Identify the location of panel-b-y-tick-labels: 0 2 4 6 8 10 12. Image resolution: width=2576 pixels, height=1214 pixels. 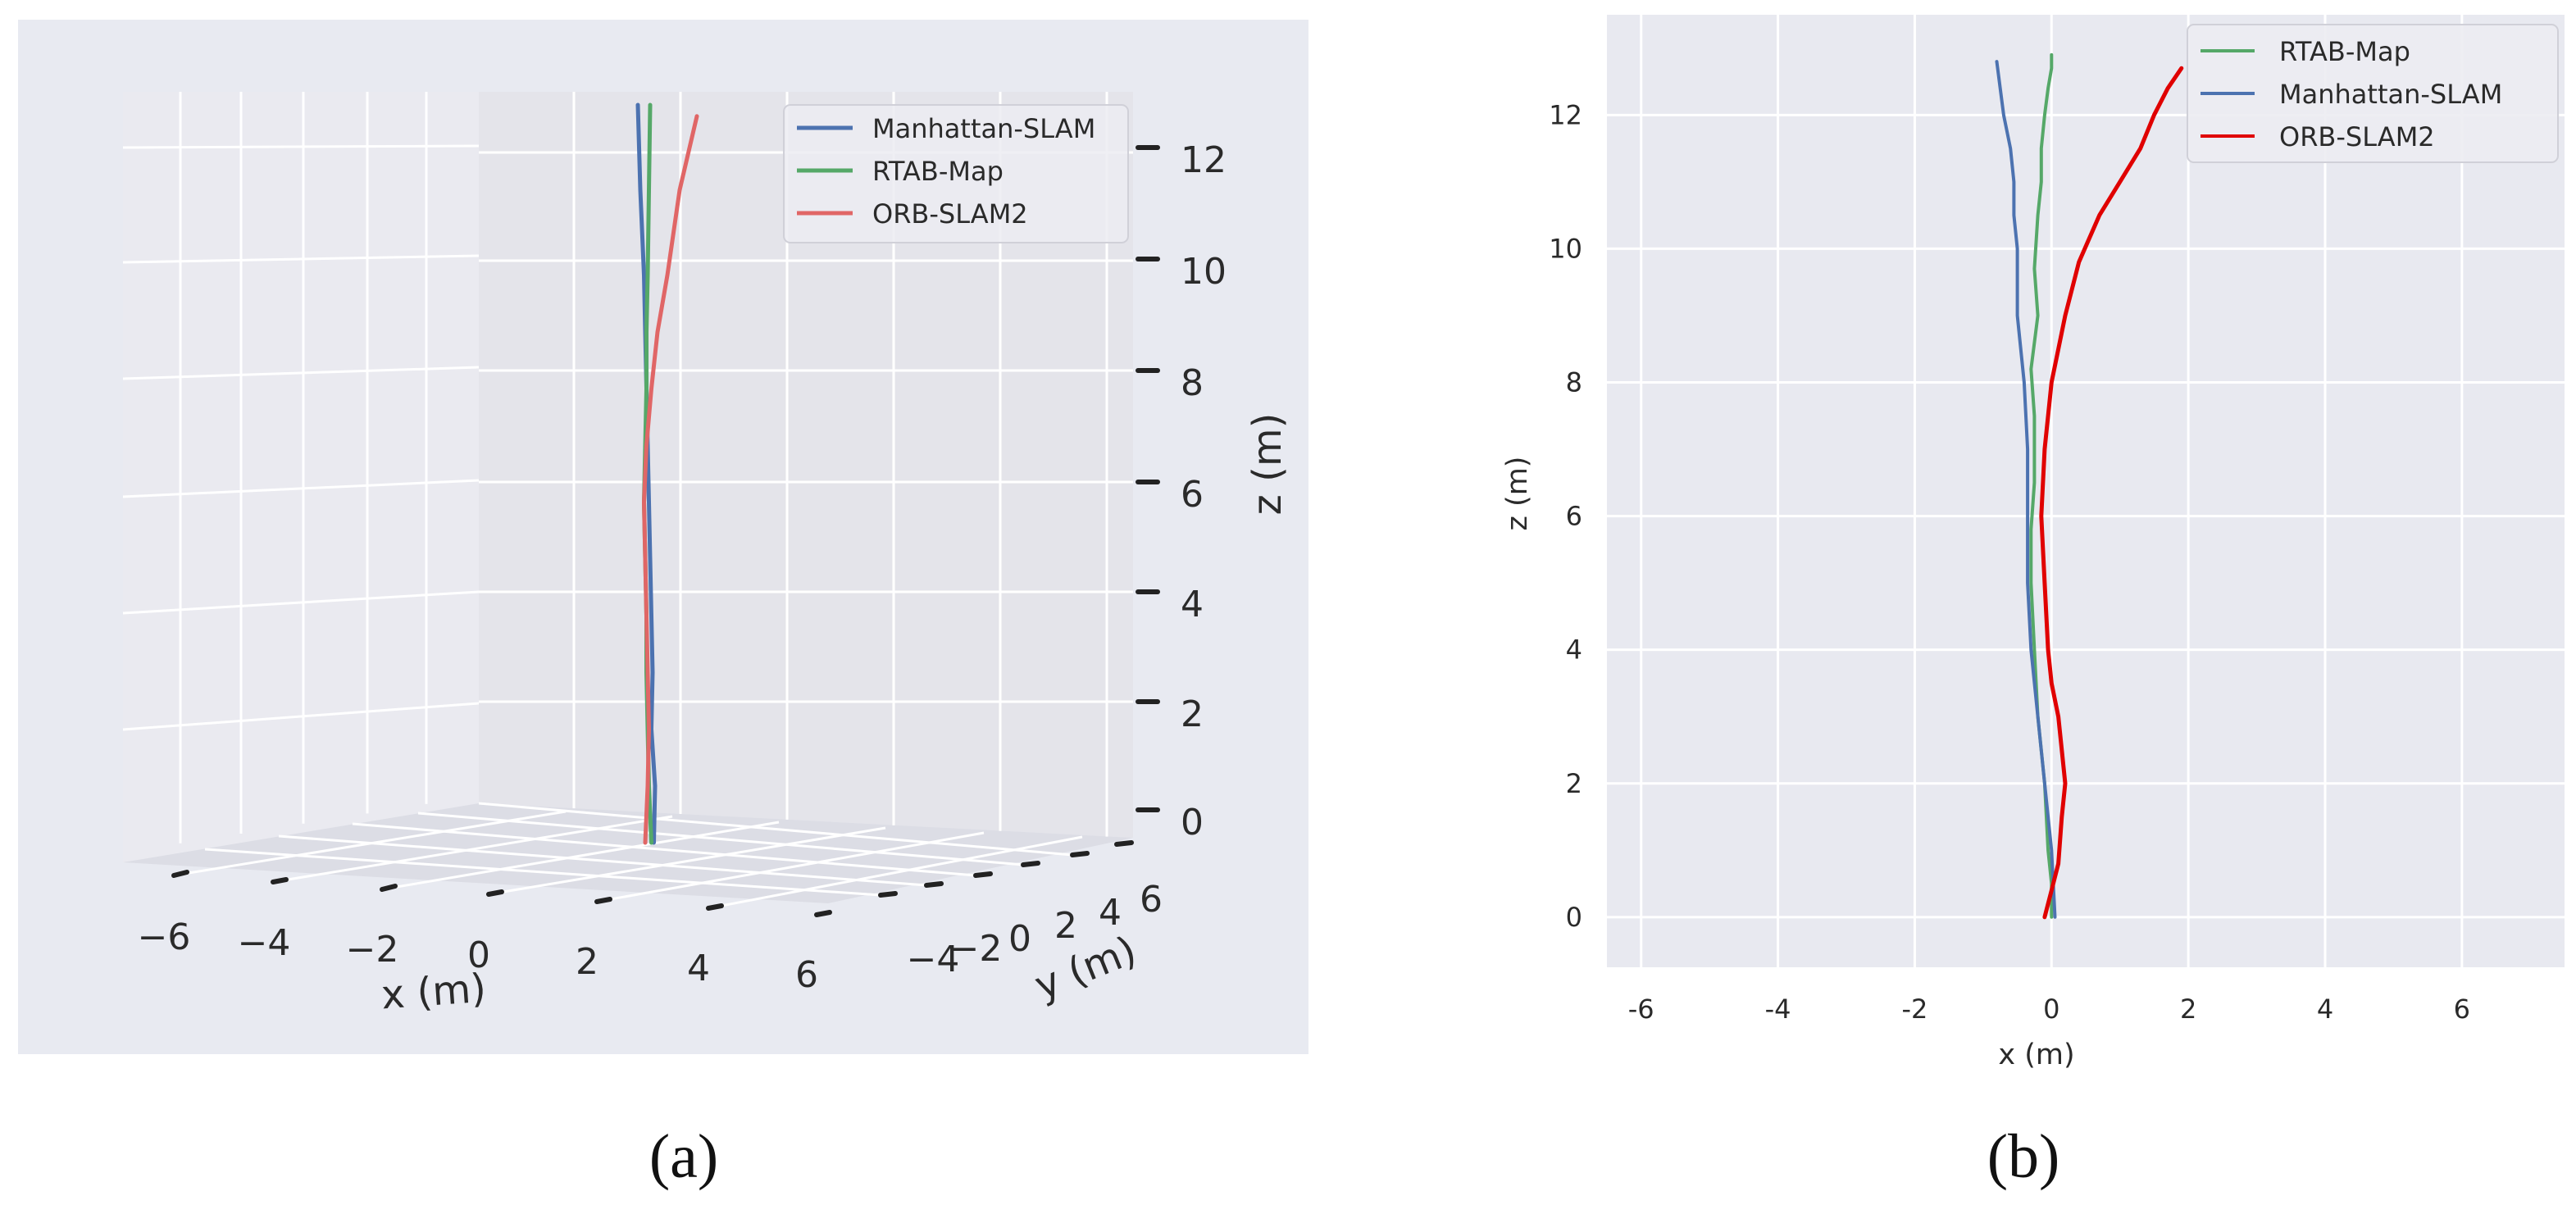
(1565, 516).